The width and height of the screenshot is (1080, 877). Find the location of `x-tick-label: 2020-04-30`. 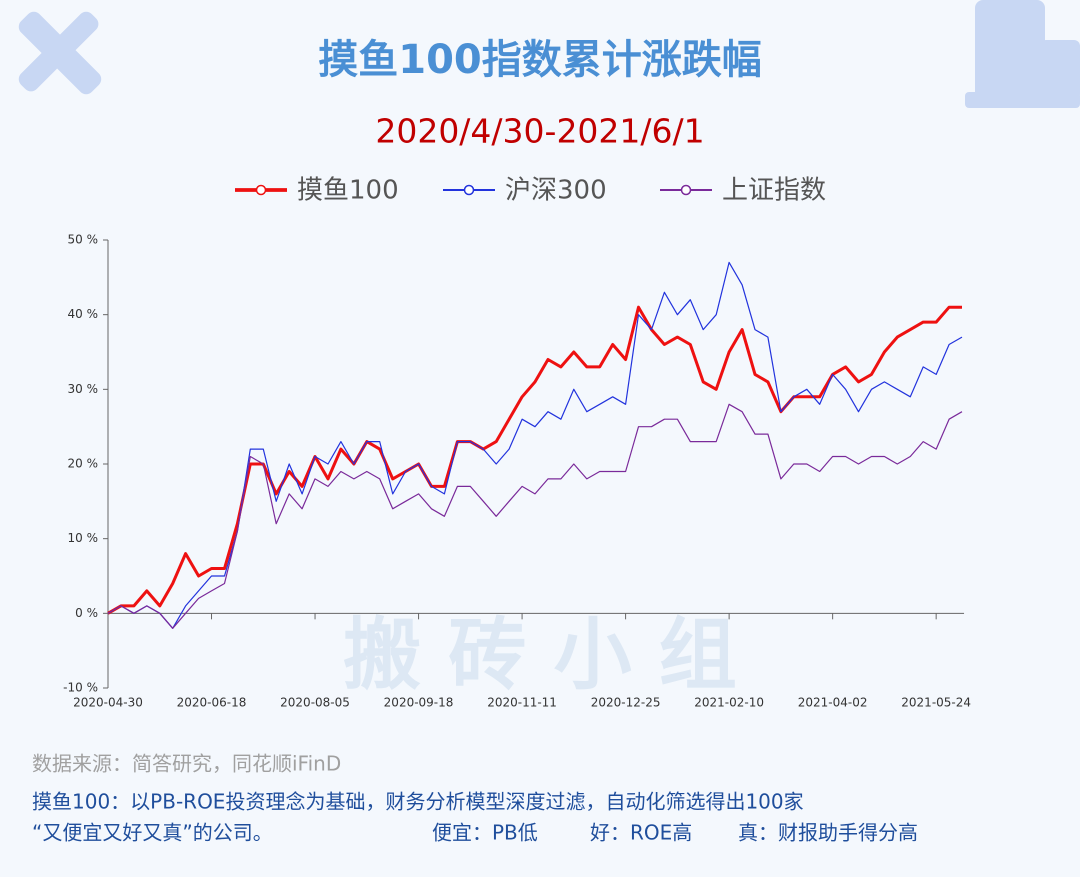

x-tick-label: 2020-04-30 is located at coordinates (108, 703).